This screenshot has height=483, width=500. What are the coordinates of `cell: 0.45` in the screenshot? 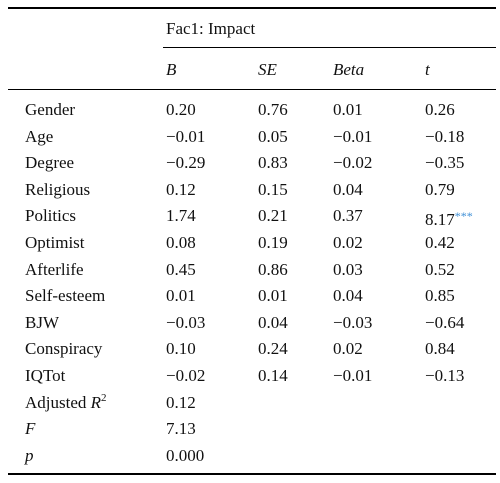 It's located at (181, 270).